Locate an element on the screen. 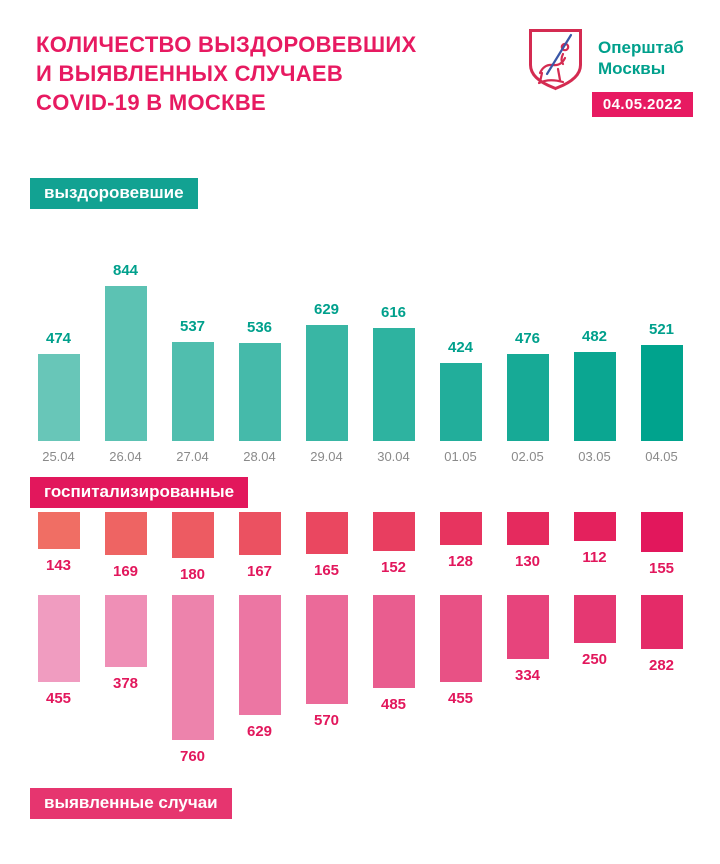  recovered-bar-value-label: 536 is located at coordinates (259, 327).